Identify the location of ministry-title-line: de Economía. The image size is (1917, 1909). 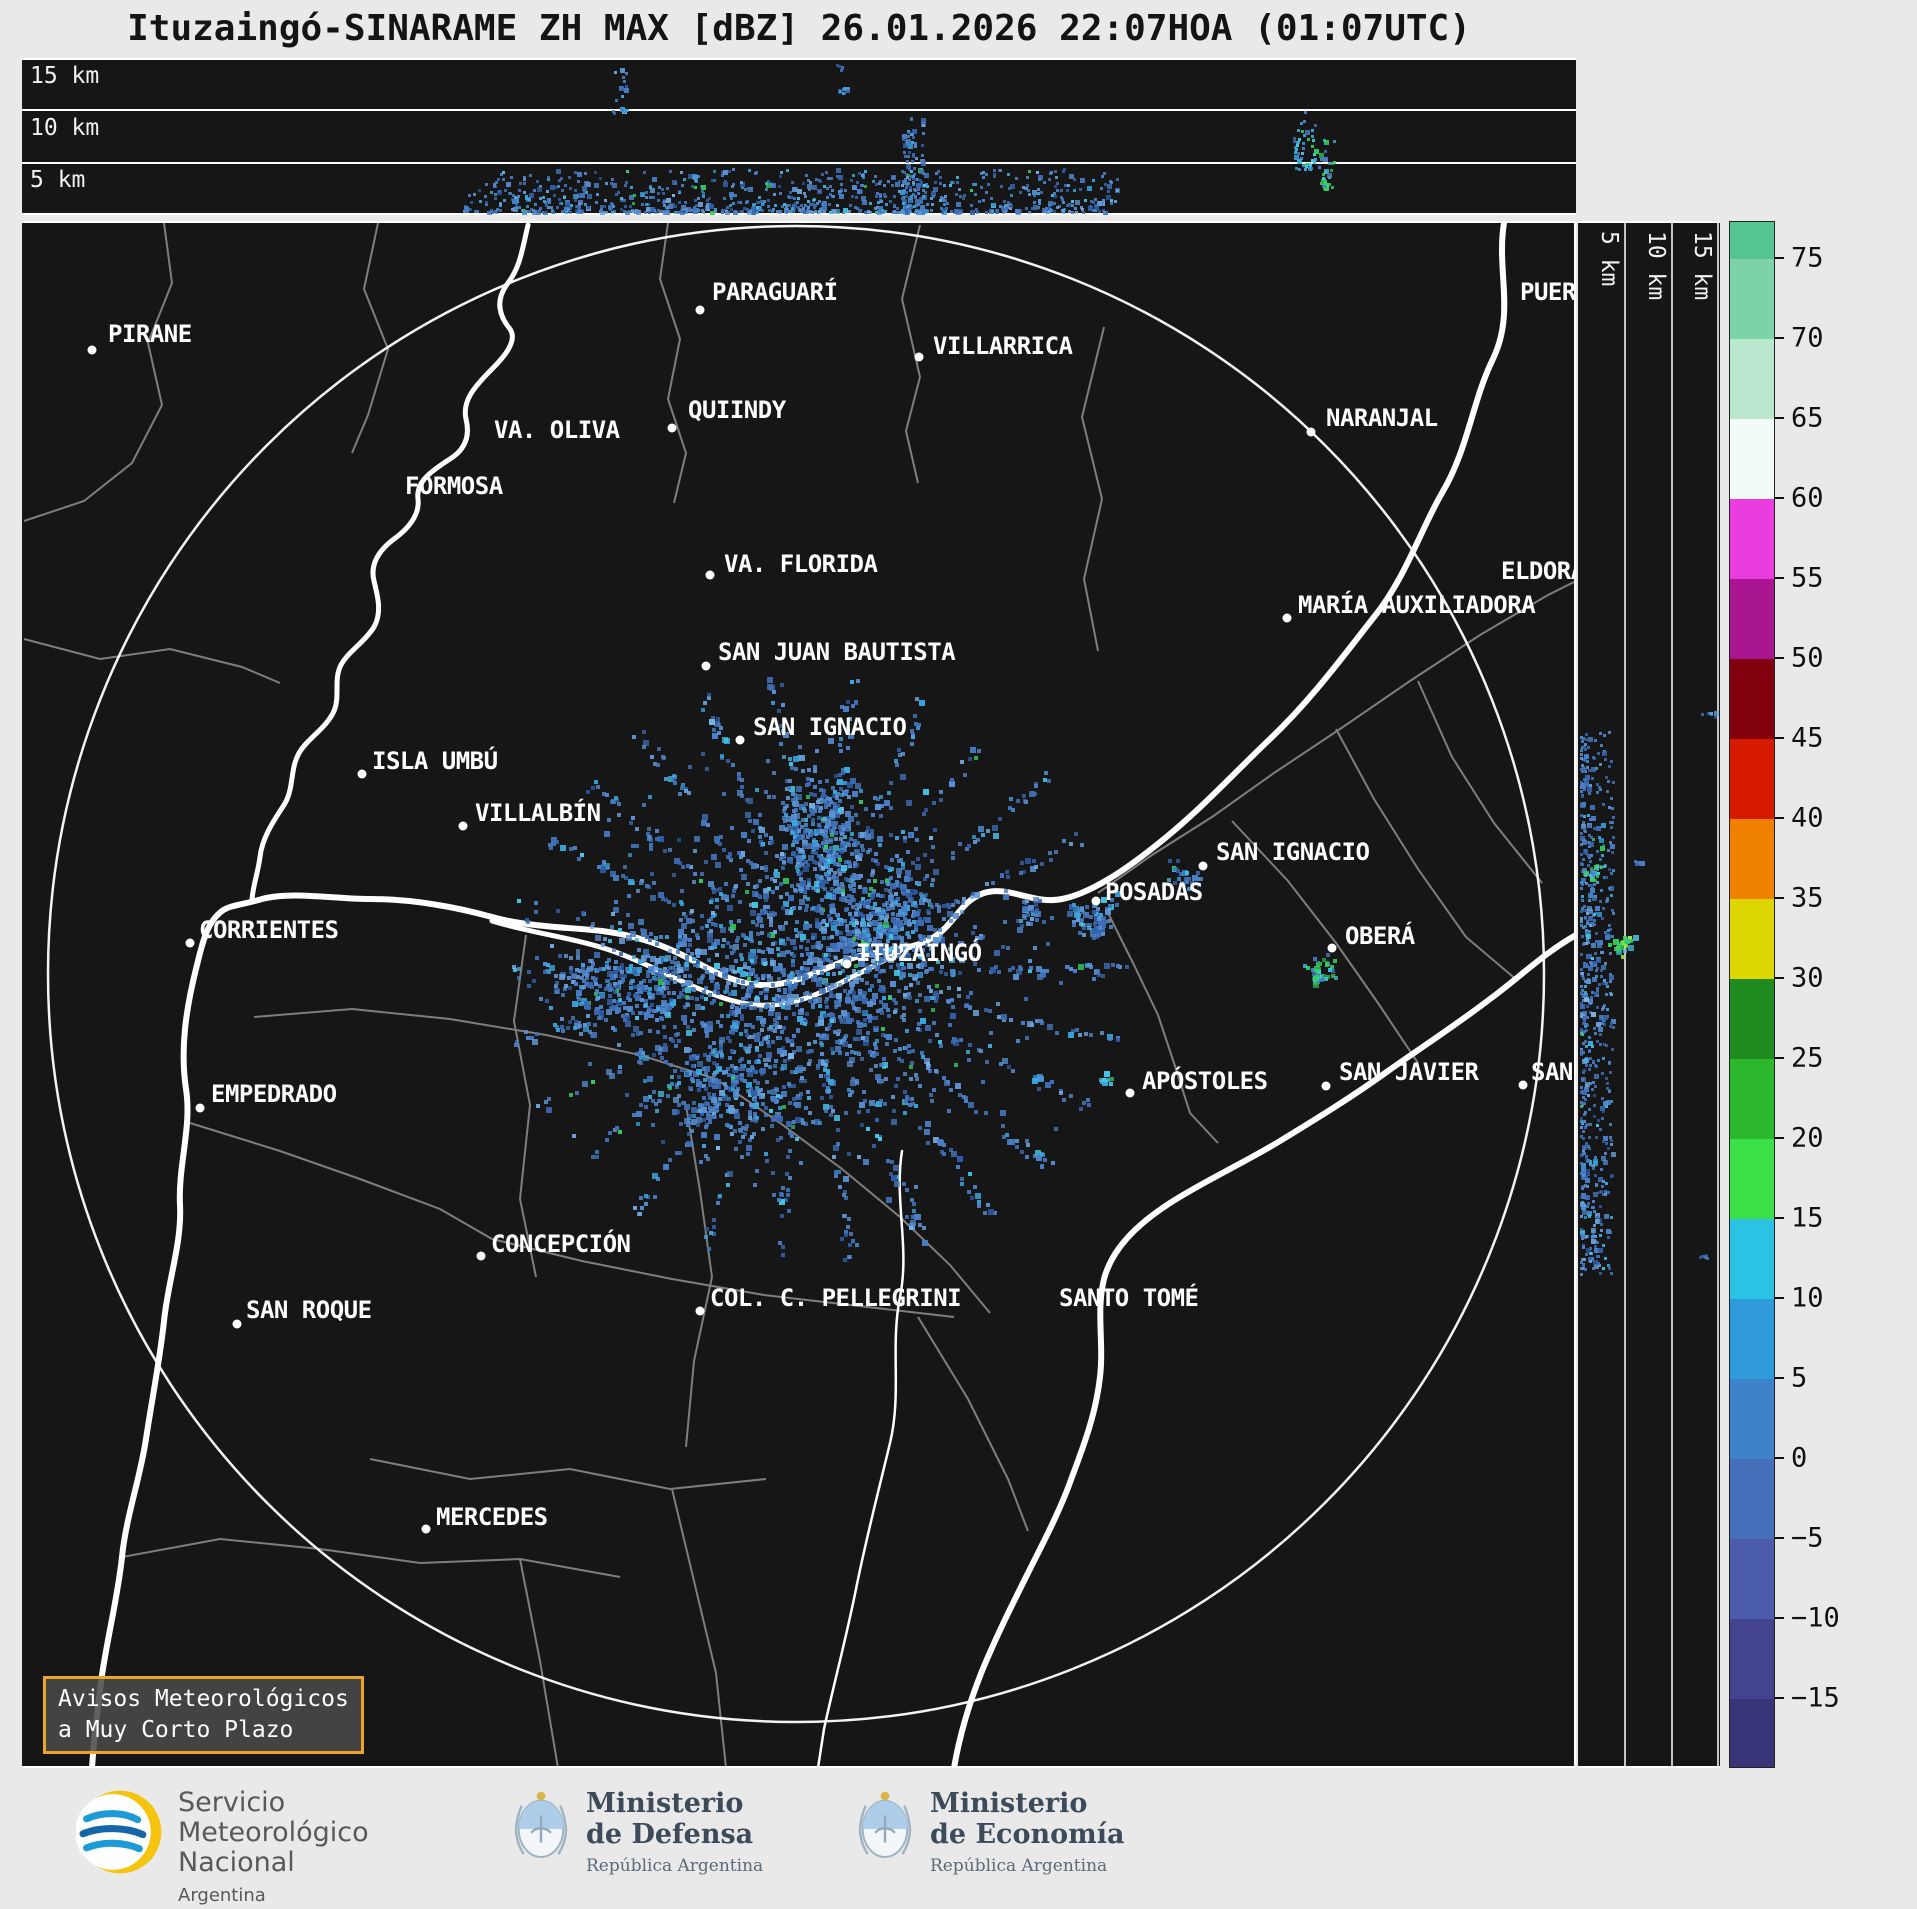
(1027, 1834).